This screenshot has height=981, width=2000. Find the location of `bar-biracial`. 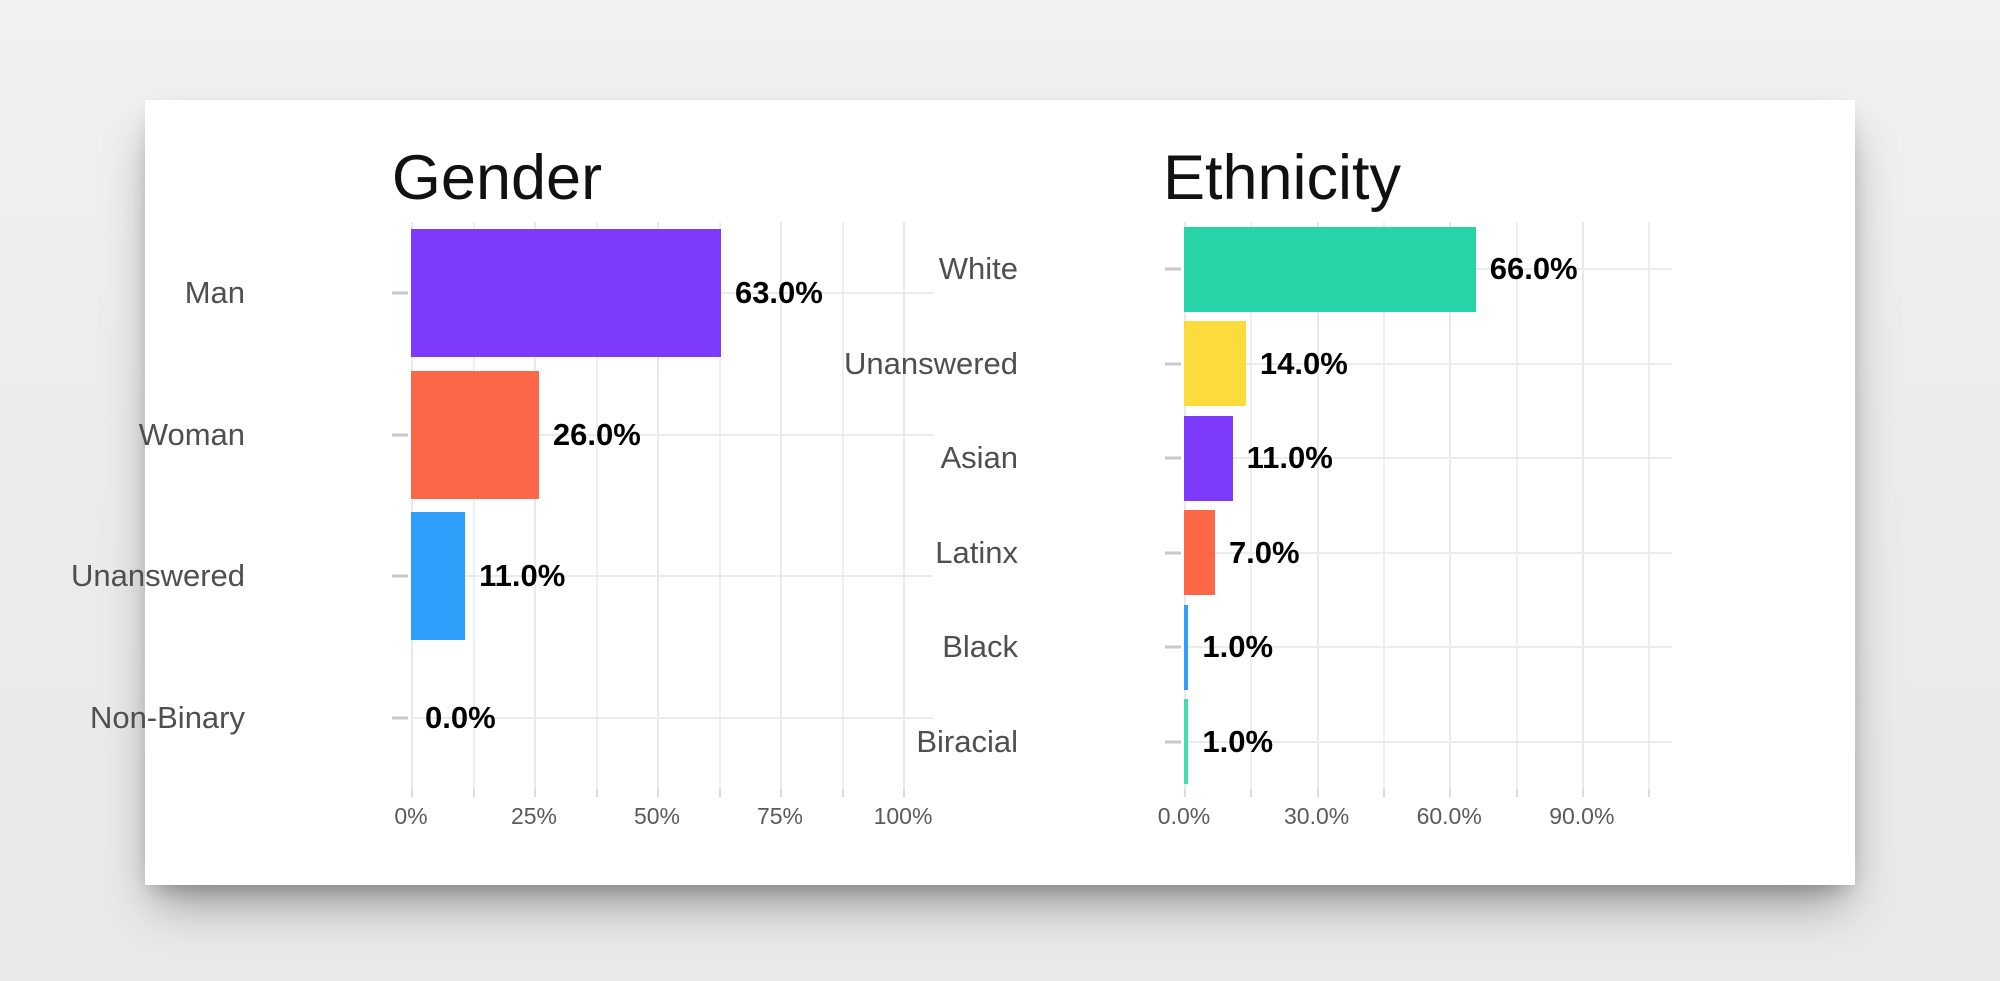

bar-biracial is located at coordinates (1186, 742).